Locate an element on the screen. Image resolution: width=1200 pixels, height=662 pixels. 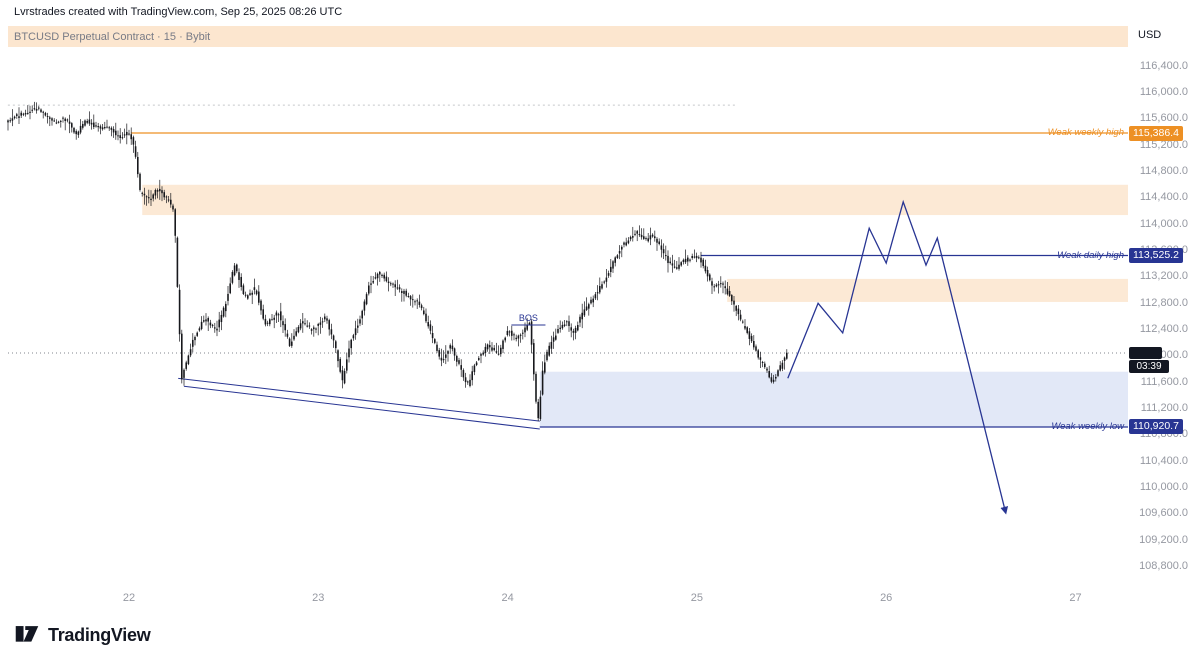
price-tick-label: 111,600.0 is located at coordinates (1164, 381).